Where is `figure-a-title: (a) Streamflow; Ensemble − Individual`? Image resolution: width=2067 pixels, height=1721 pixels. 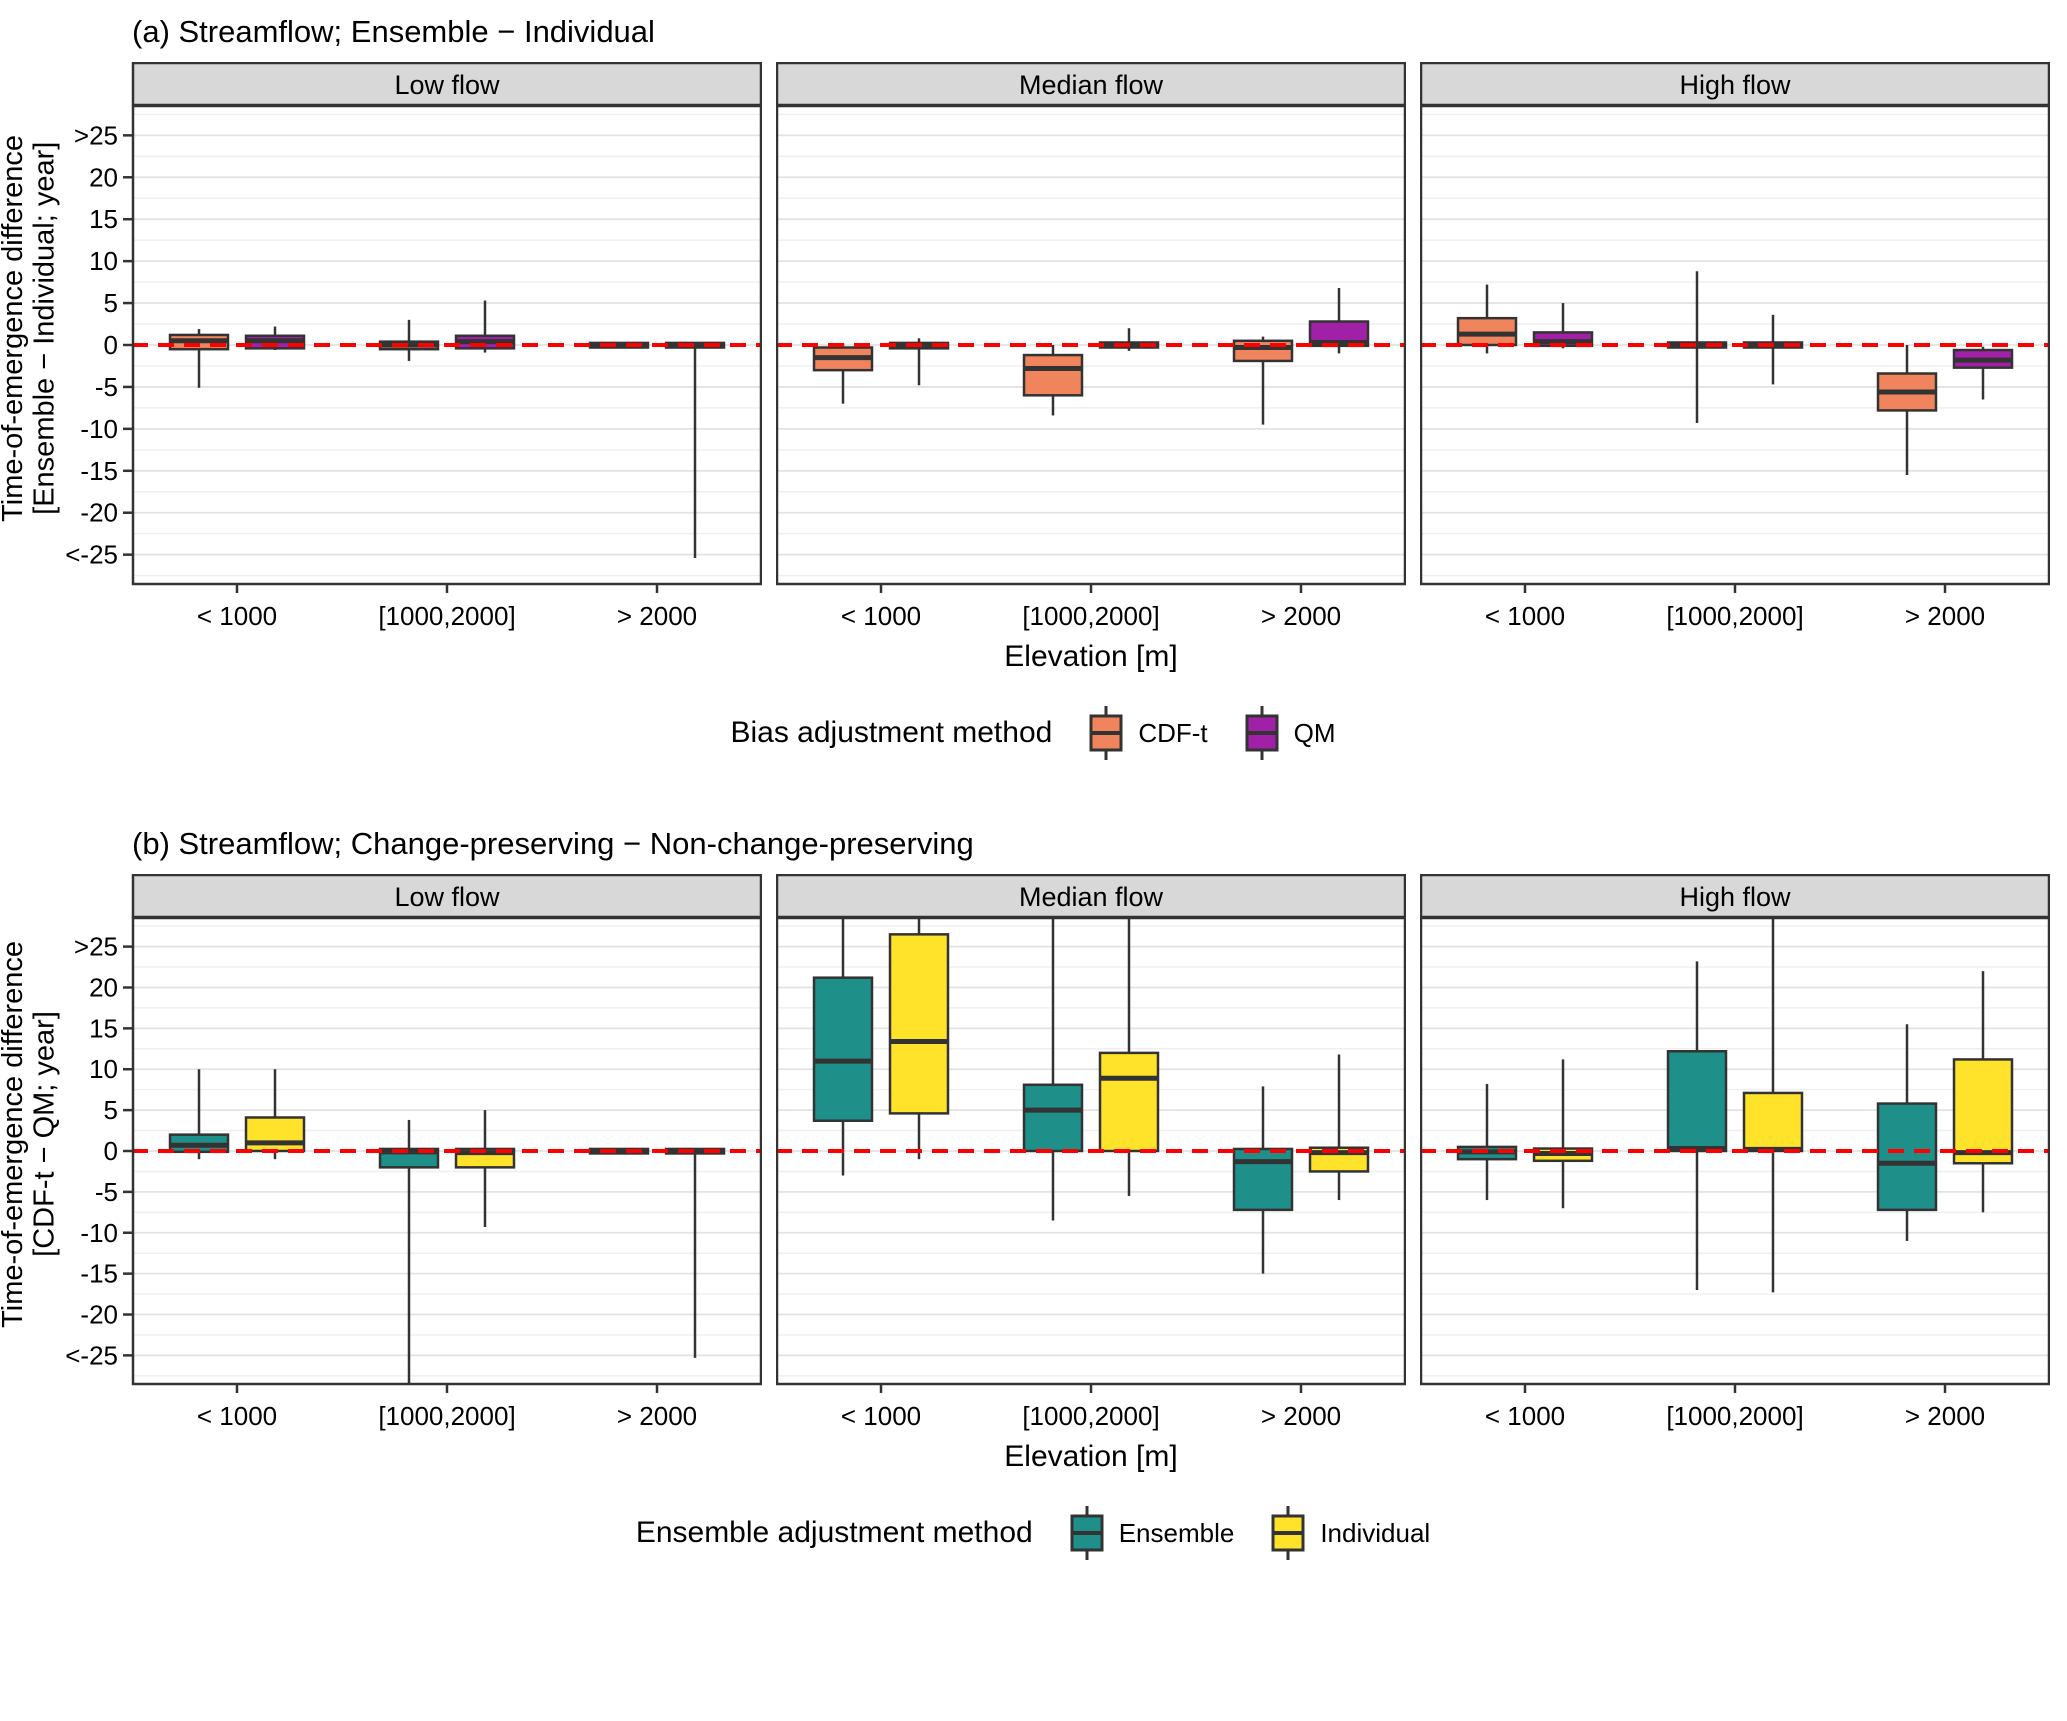 figure-a-title: (a) Streamflow; Ensemble − Individual is located at coordinates (393, 31).